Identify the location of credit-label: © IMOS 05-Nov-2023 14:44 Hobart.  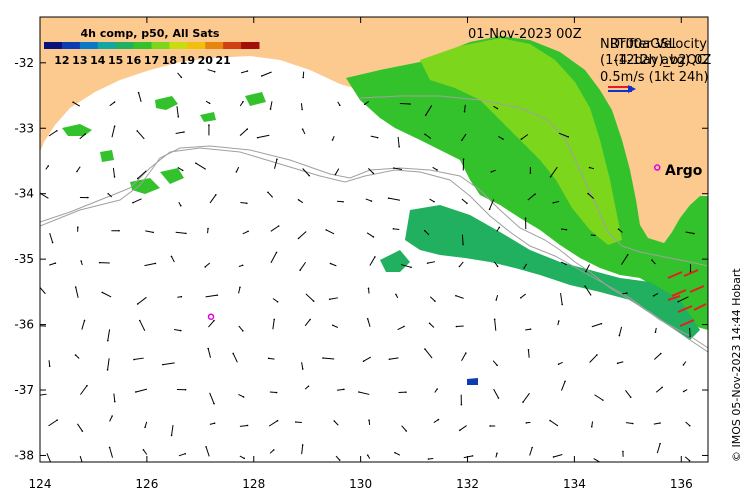
(736, 365).